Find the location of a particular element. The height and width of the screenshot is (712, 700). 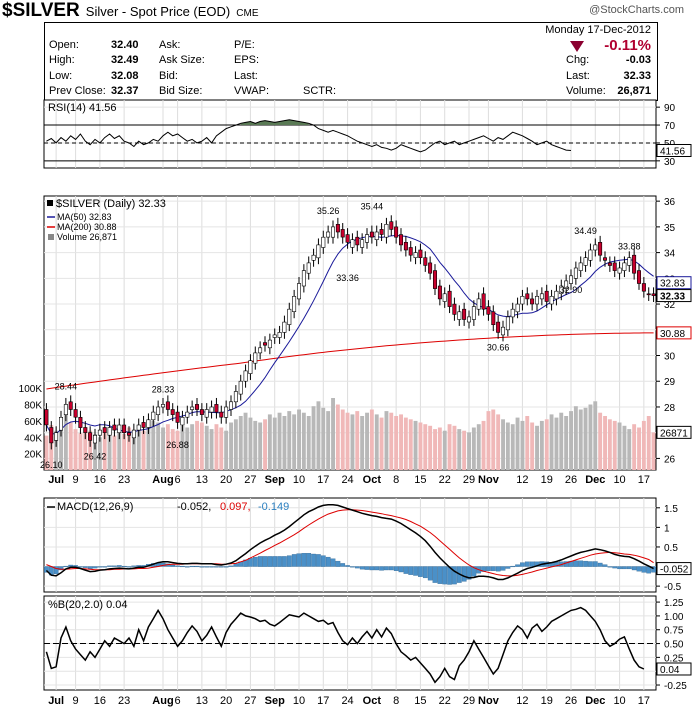

y-tick-label: 0.5 is located at coordinates (671, 548).